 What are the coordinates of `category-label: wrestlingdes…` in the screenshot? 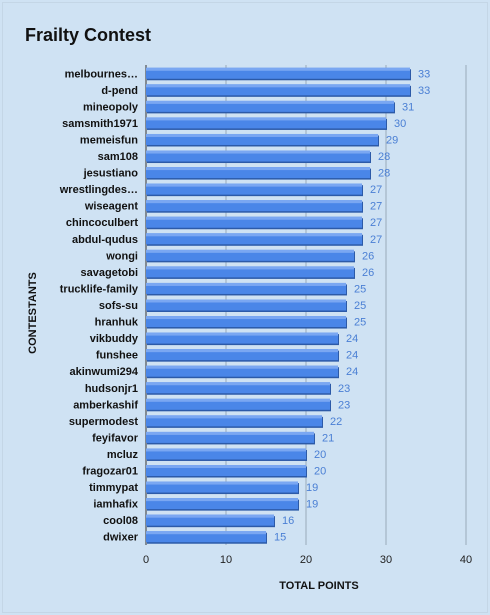 It's located at (98, 190).